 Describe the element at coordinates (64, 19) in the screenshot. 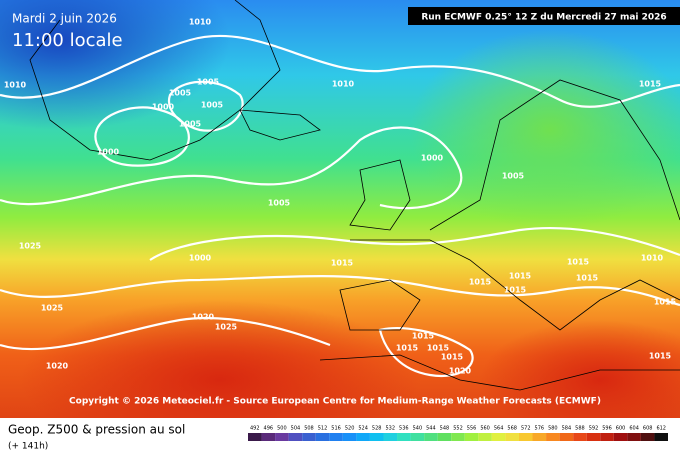

I see `date: Mardi 2 juin 2026` at that location.